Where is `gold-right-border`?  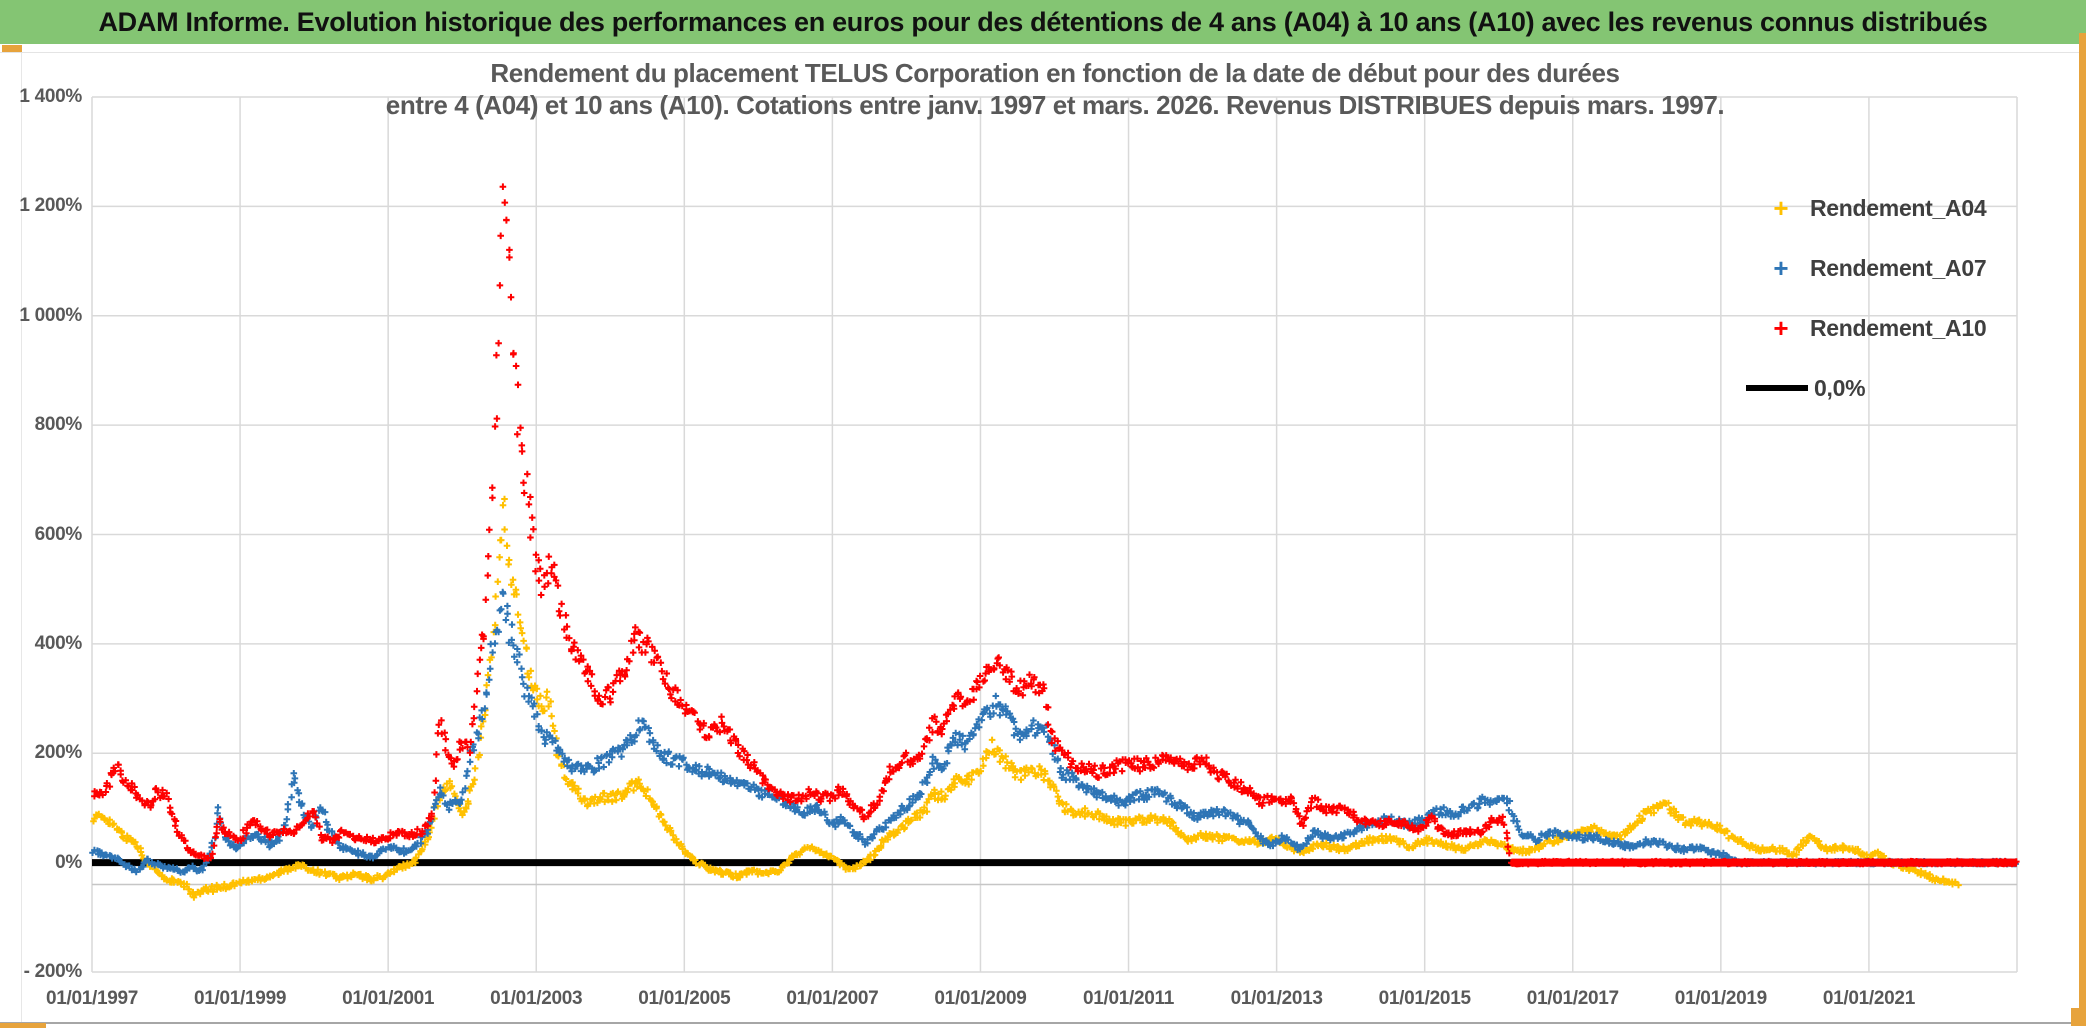
gold-right-border is located at coordinates (2082, 529).